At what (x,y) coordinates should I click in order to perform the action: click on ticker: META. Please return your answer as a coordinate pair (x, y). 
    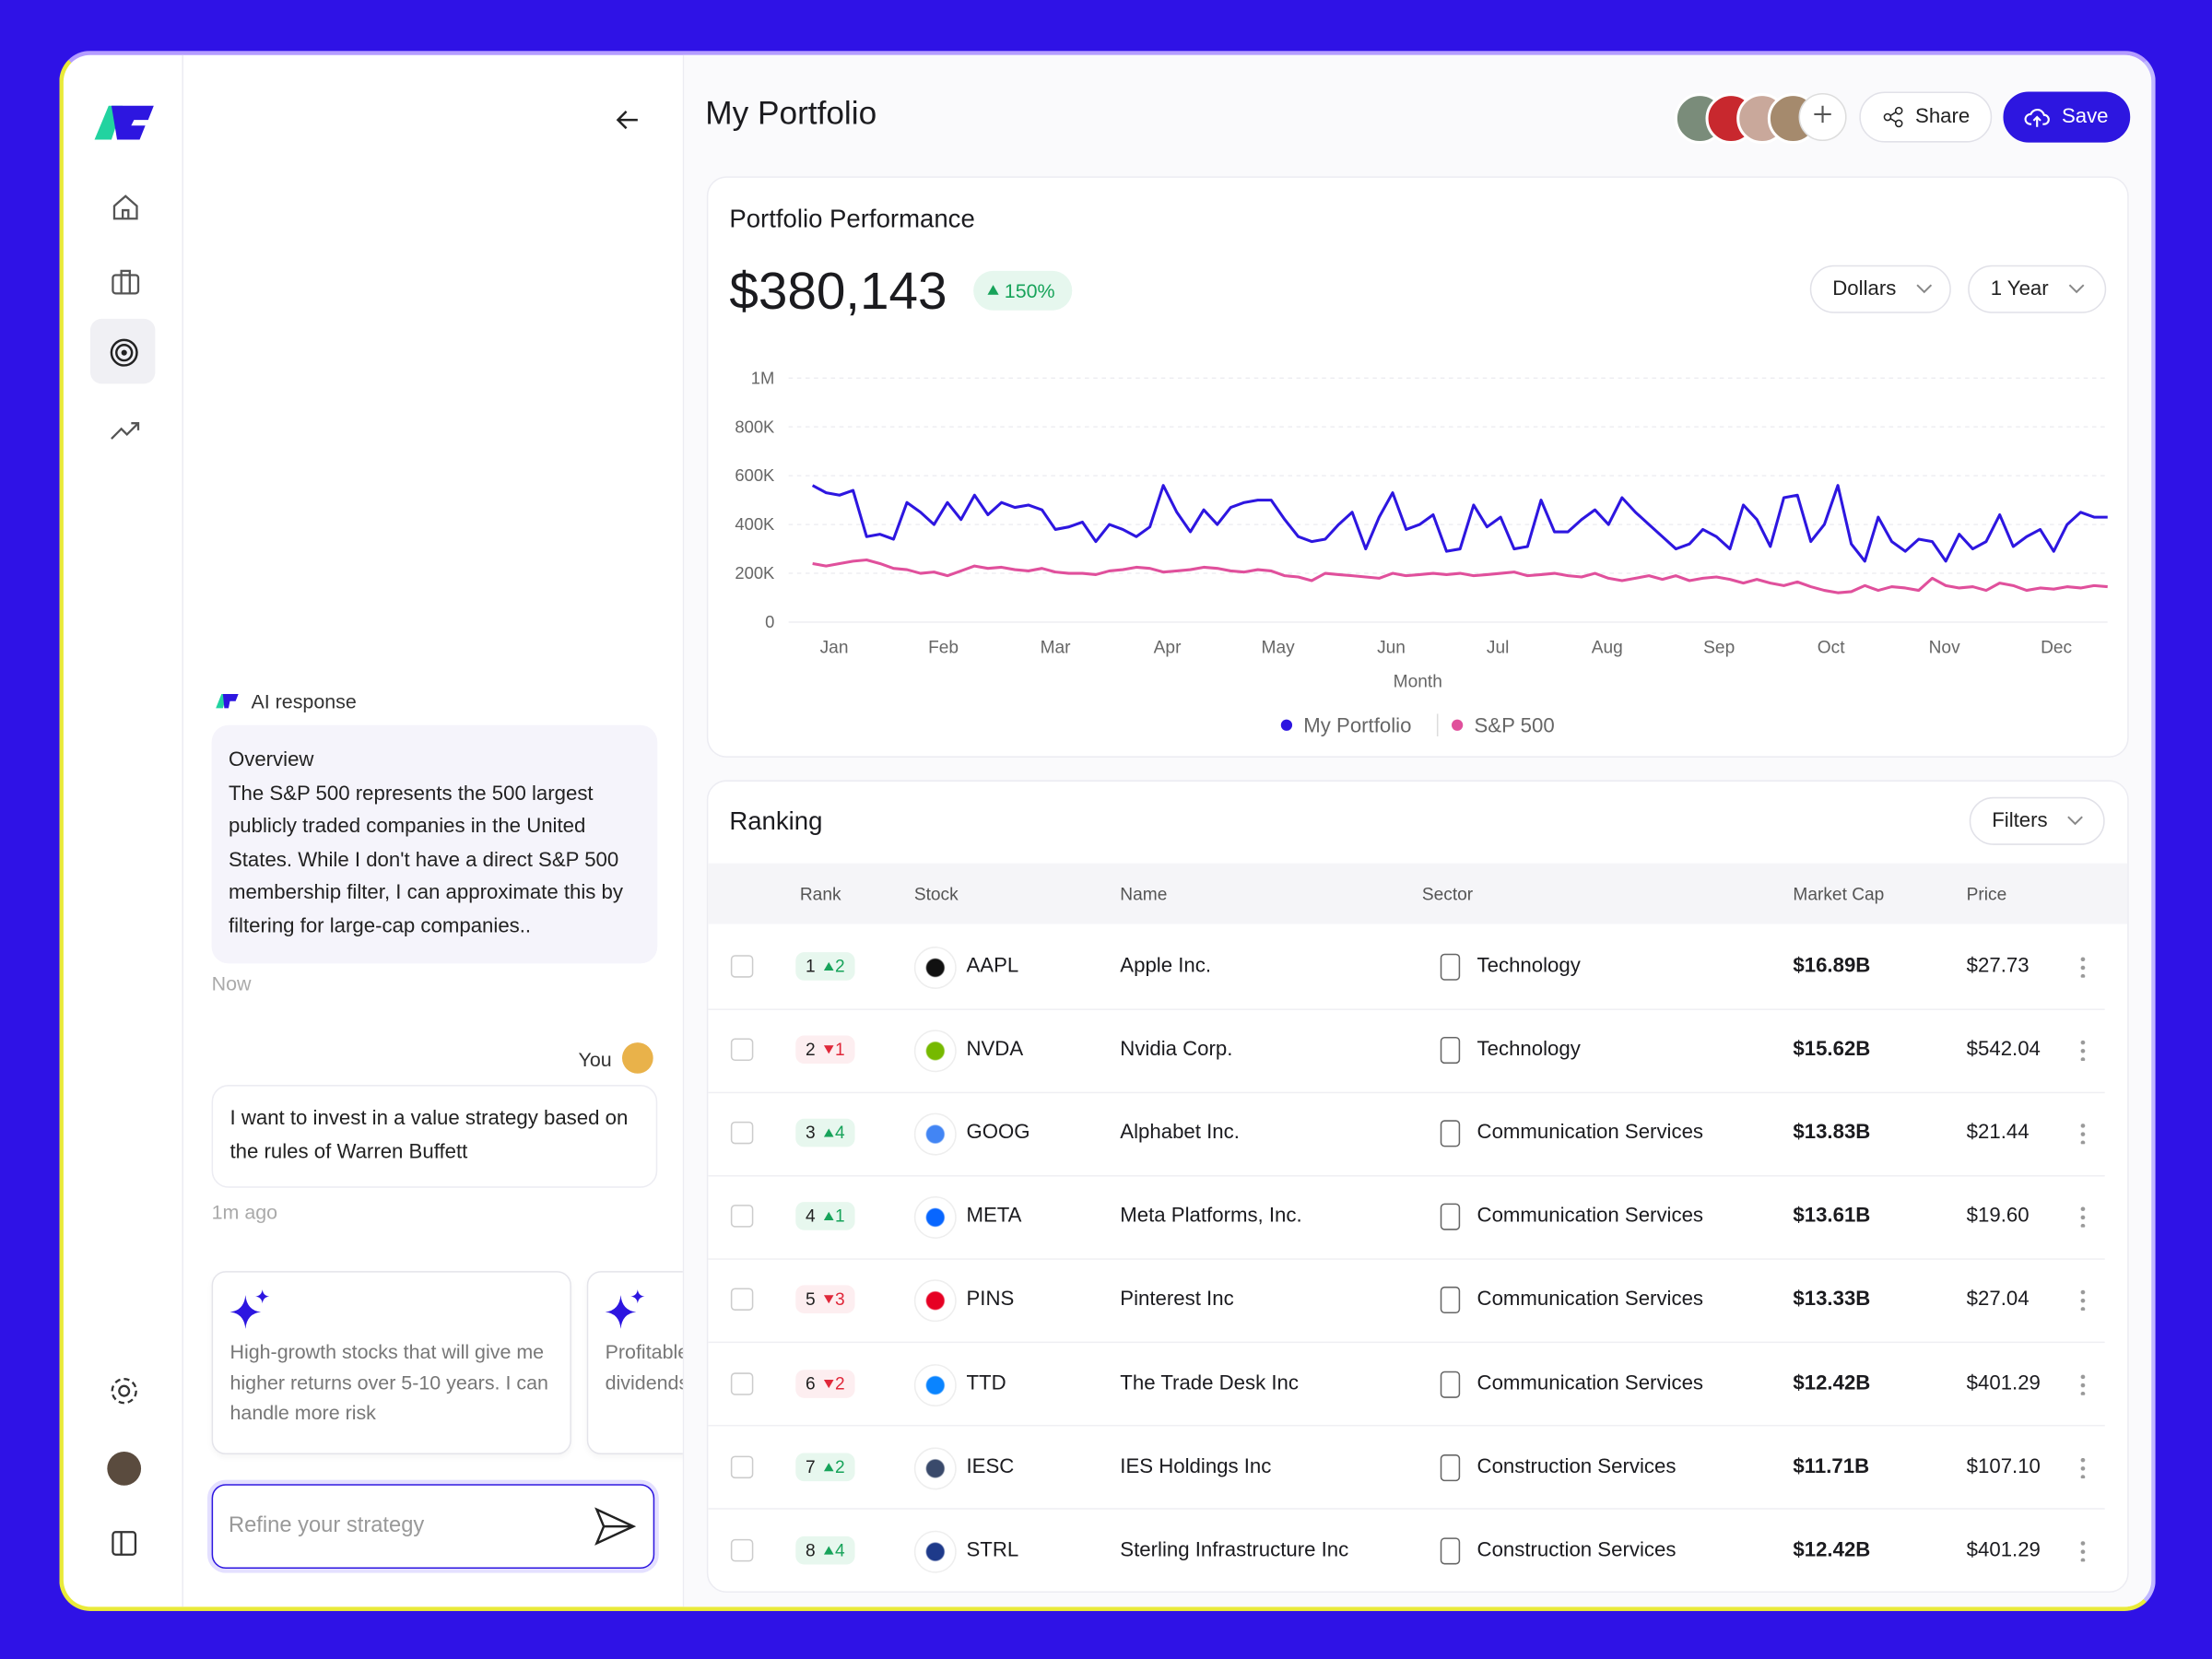
    Looking at the image, I should click on (994, 1217).